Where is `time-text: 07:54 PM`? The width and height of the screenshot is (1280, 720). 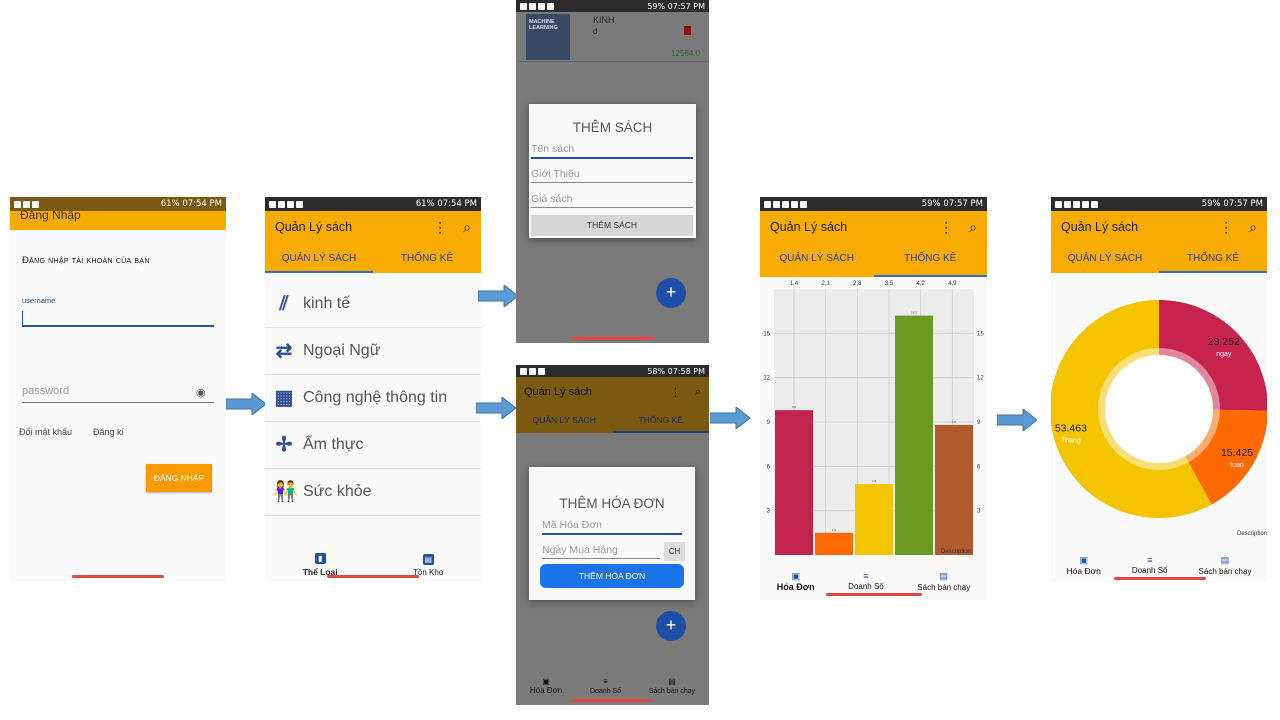 time-text: 07:54 PM is located at coordinates (202, 204).